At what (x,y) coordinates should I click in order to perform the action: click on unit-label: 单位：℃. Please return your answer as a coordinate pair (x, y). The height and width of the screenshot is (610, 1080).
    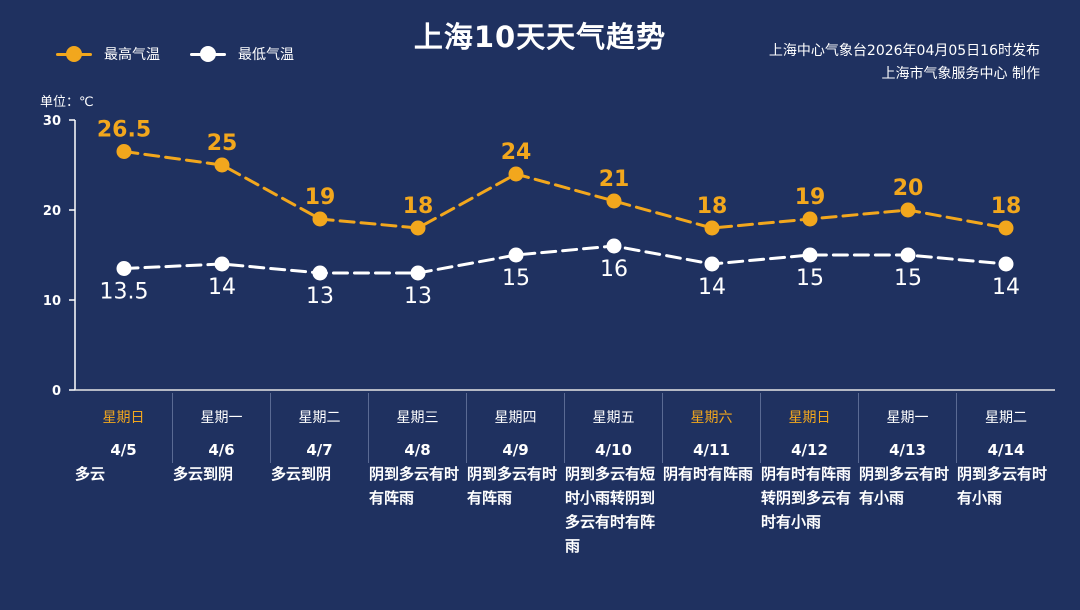
    Looking at the image, I should click on (67, 102).